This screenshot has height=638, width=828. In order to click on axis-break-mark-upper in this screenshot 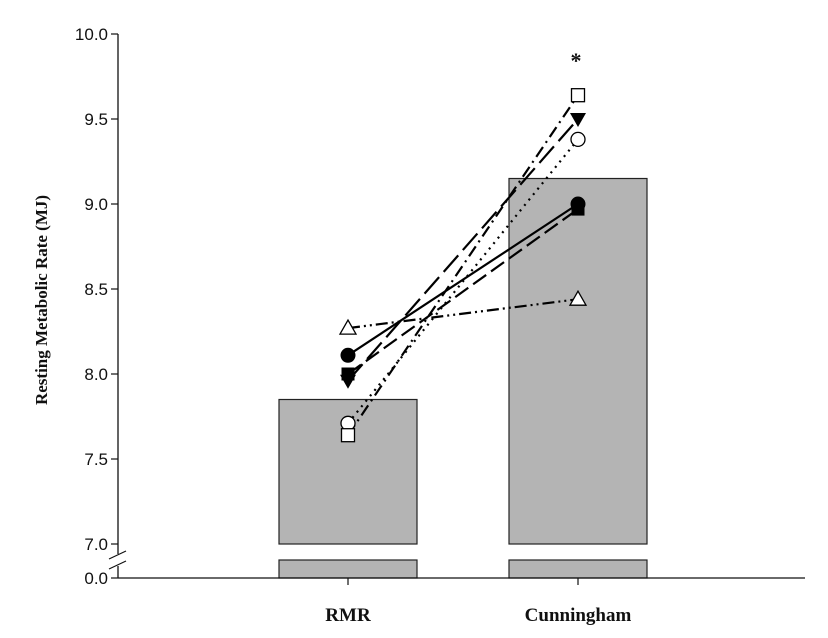, I will do `click(117, 555)`.